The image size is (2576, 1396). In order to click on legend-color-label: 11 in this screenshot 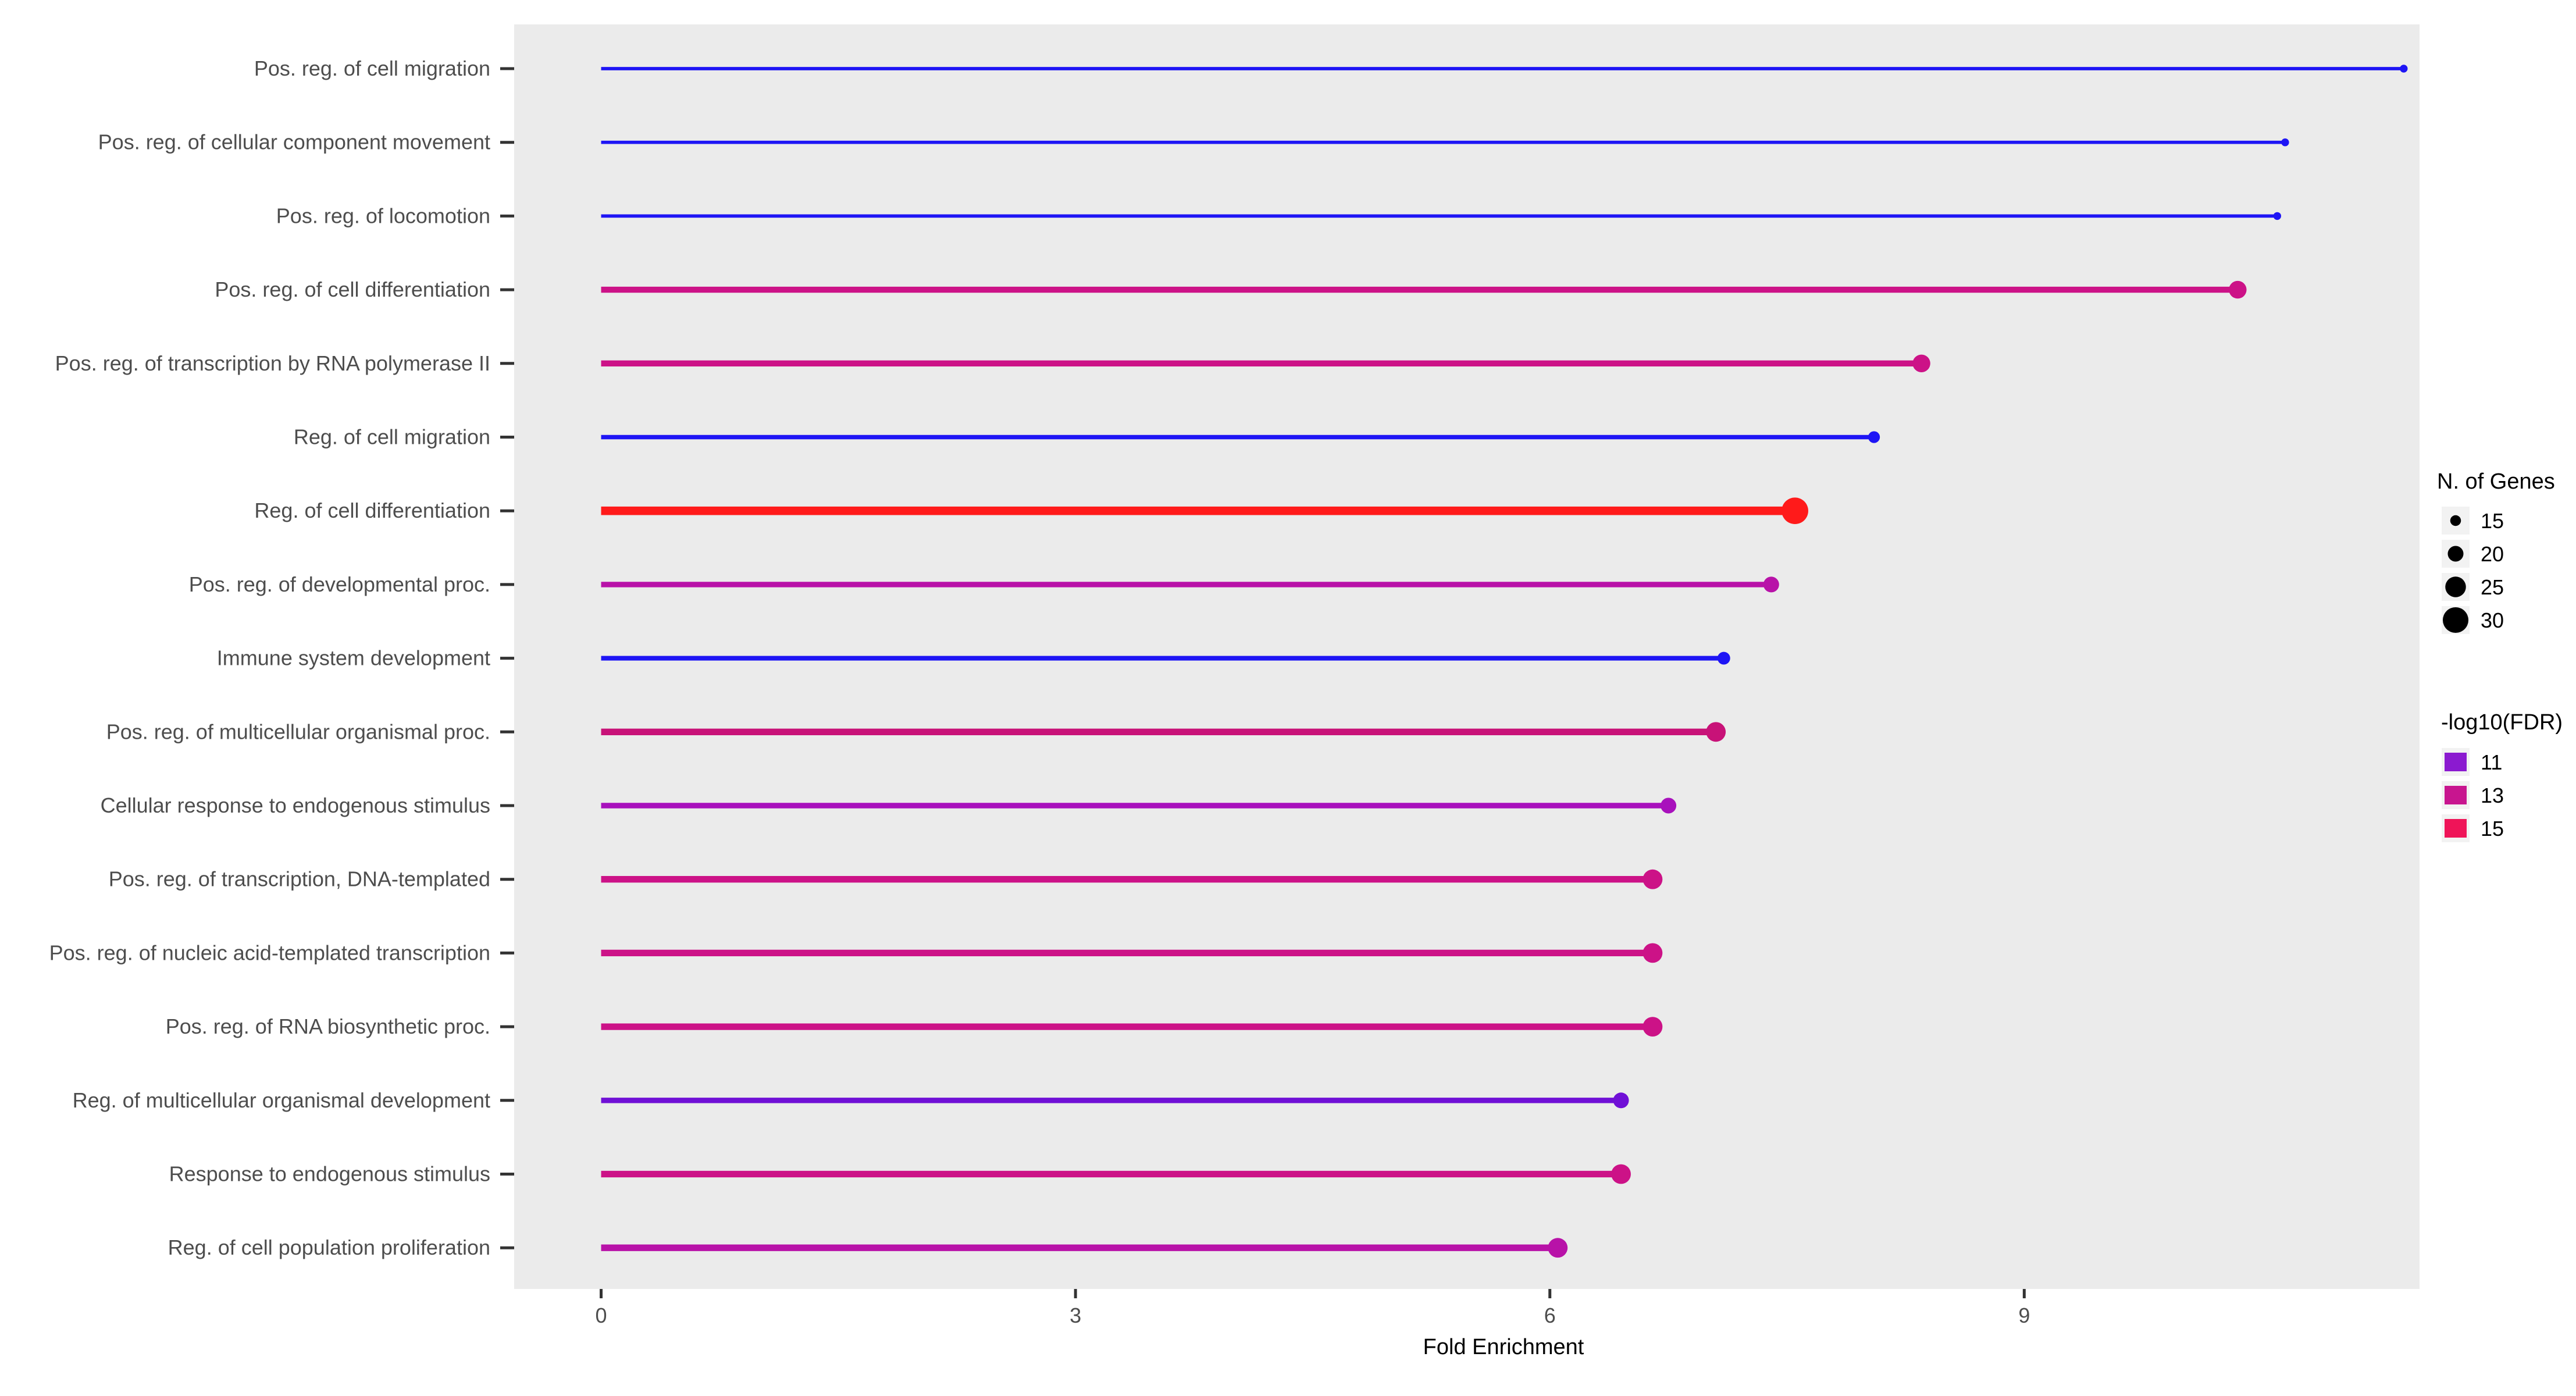, I will do `click(2491, 762)`.